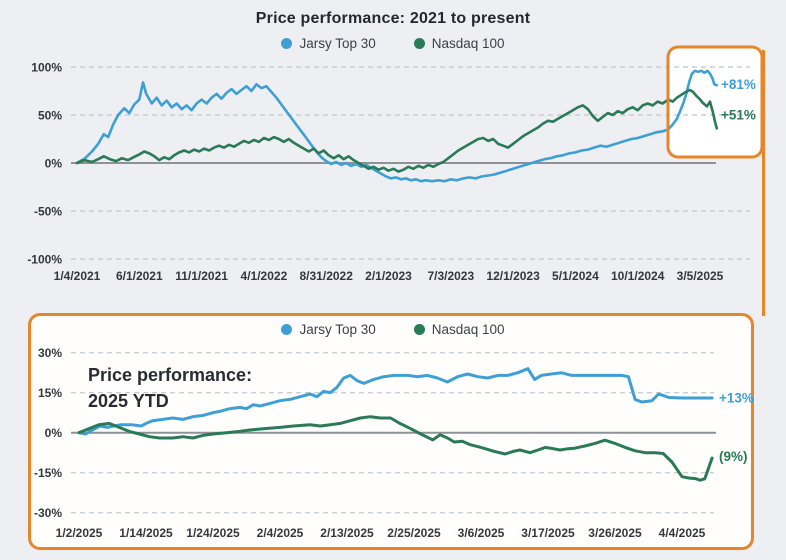  What do you see at coordinates (50, 116) in the screenshot?
I see `y-tick-label: 50%` at bounding box center [50, 116].